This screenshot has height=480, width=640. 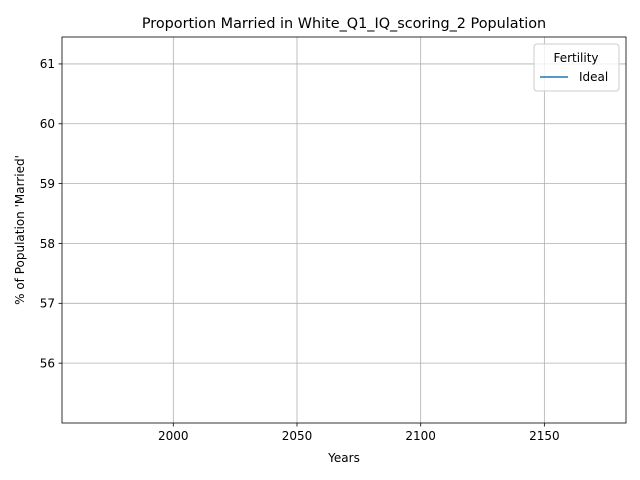 I want to click on x-axis-label: Years, so click(x=343, y=458).